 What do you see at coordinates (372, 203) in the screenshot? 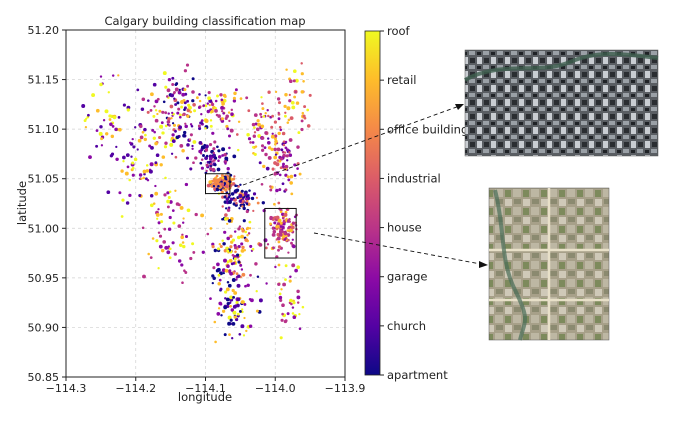
I see `colorbar` at bounding box center [372, 203].